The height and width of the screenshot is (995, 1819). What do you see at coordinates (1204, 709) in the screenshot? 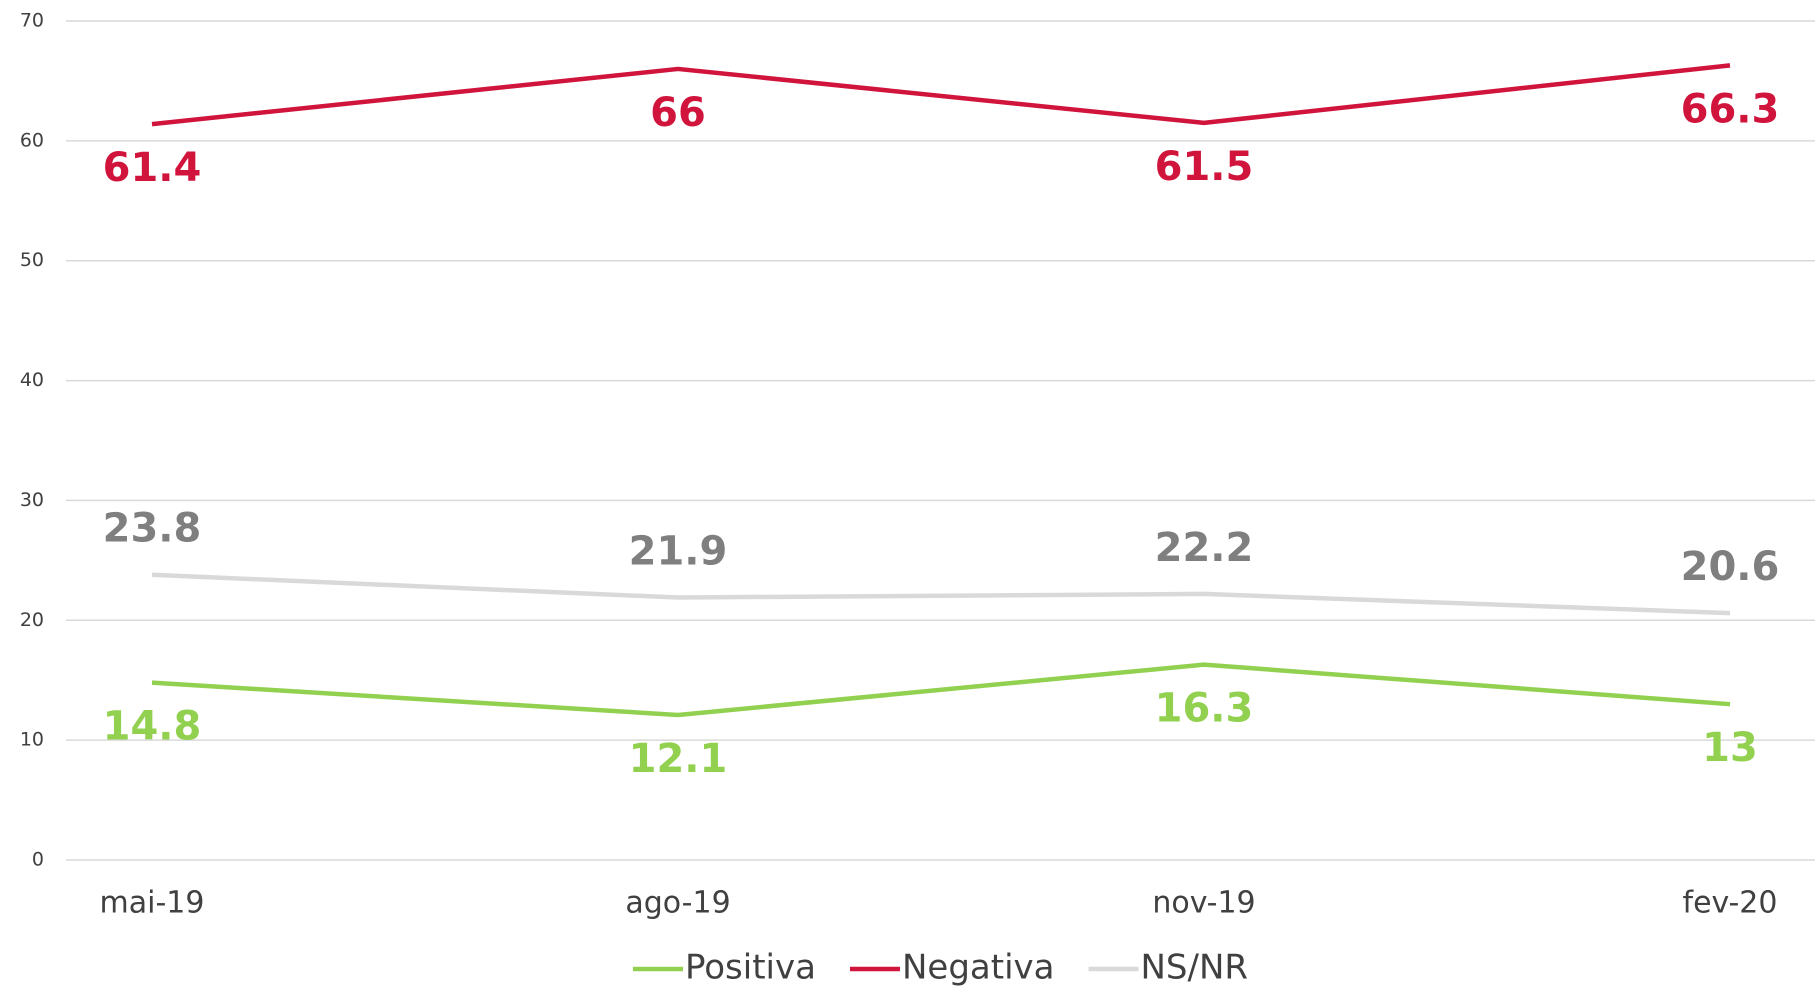
I see `data-label: 16.3` at bounding box center [1204, 709].